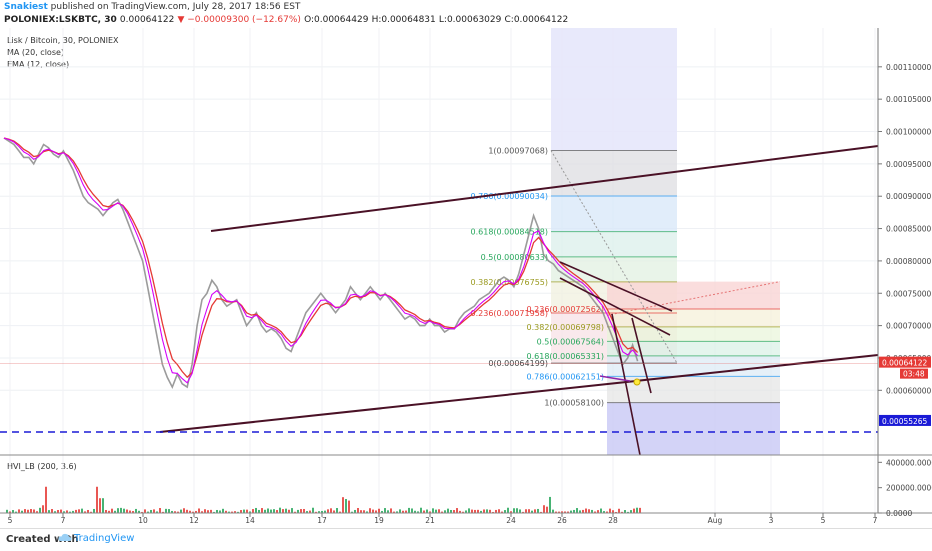 The height and width of the screenshot is (551, 932). I want to click on fib-level-label: 1(0.00058100), so click(574, 403).